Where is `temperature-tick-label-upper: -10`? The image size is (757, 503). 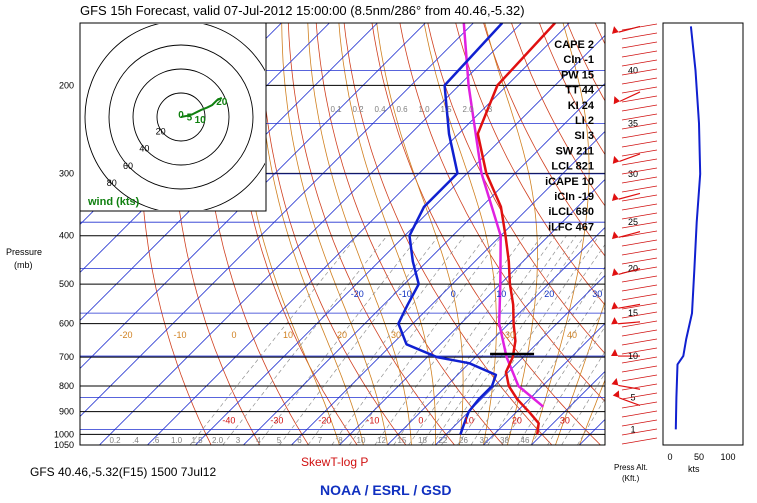
temperature-tick-label-upper: -10 is located at coordinates (405, 294).